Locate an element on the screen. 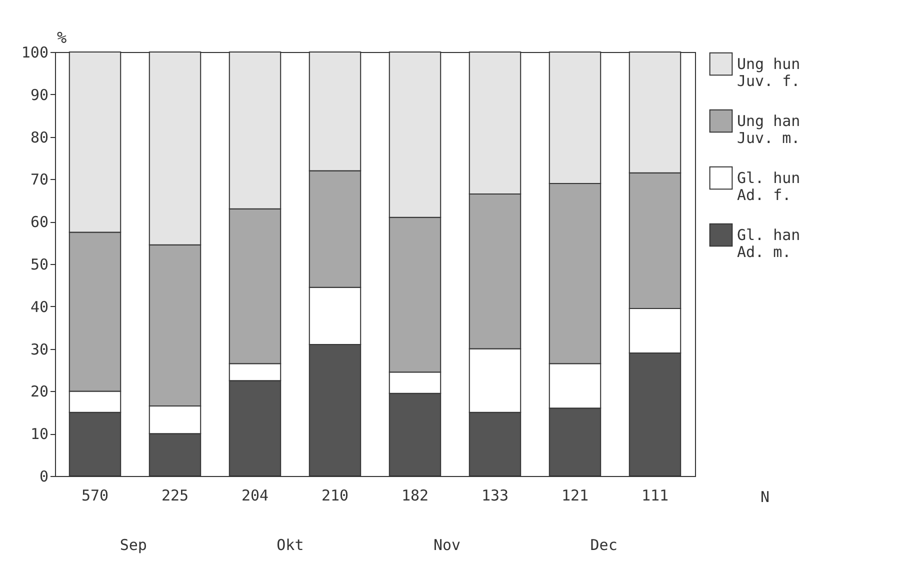 Image resolution: width=920 pixels, height=585 pixels. text: Sep is located at coordinates (133, 545).